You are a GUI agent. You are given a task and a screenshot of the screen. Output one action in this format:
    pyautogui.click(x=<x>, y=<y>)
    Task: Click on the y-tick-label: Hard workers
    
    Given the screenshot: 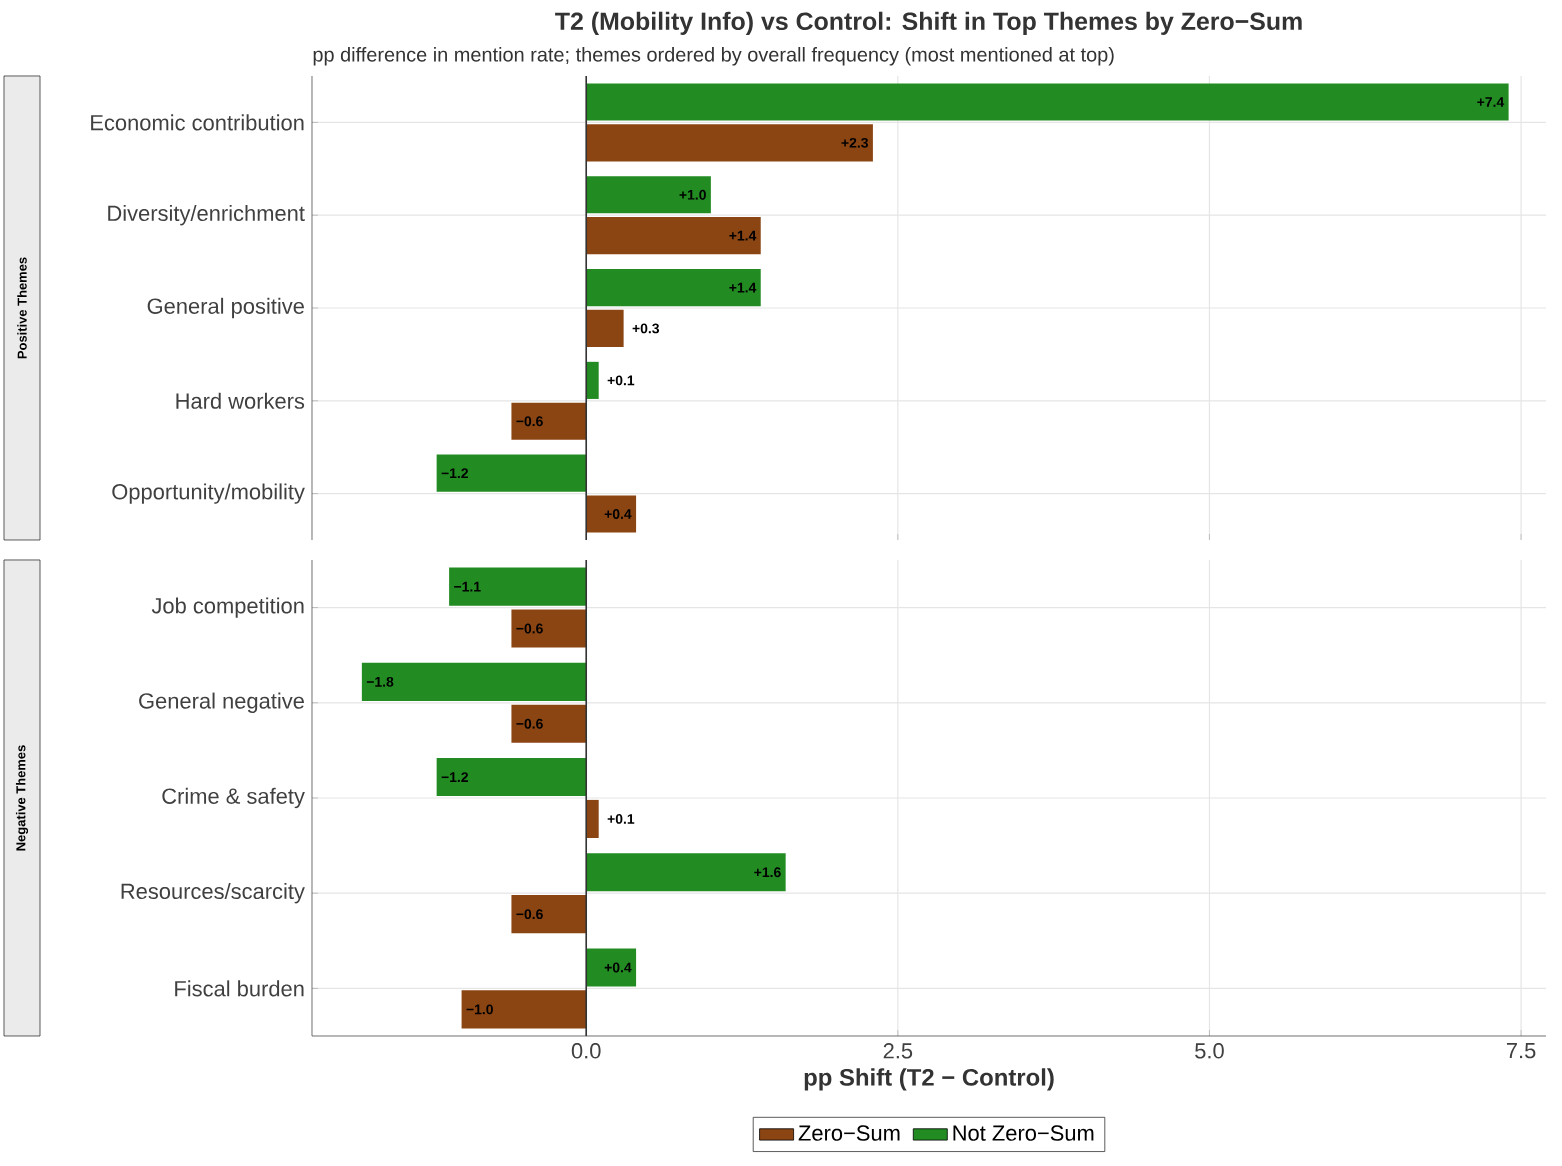 What is the action you would take?
    pyautogui.click(x=240, y=400)
    